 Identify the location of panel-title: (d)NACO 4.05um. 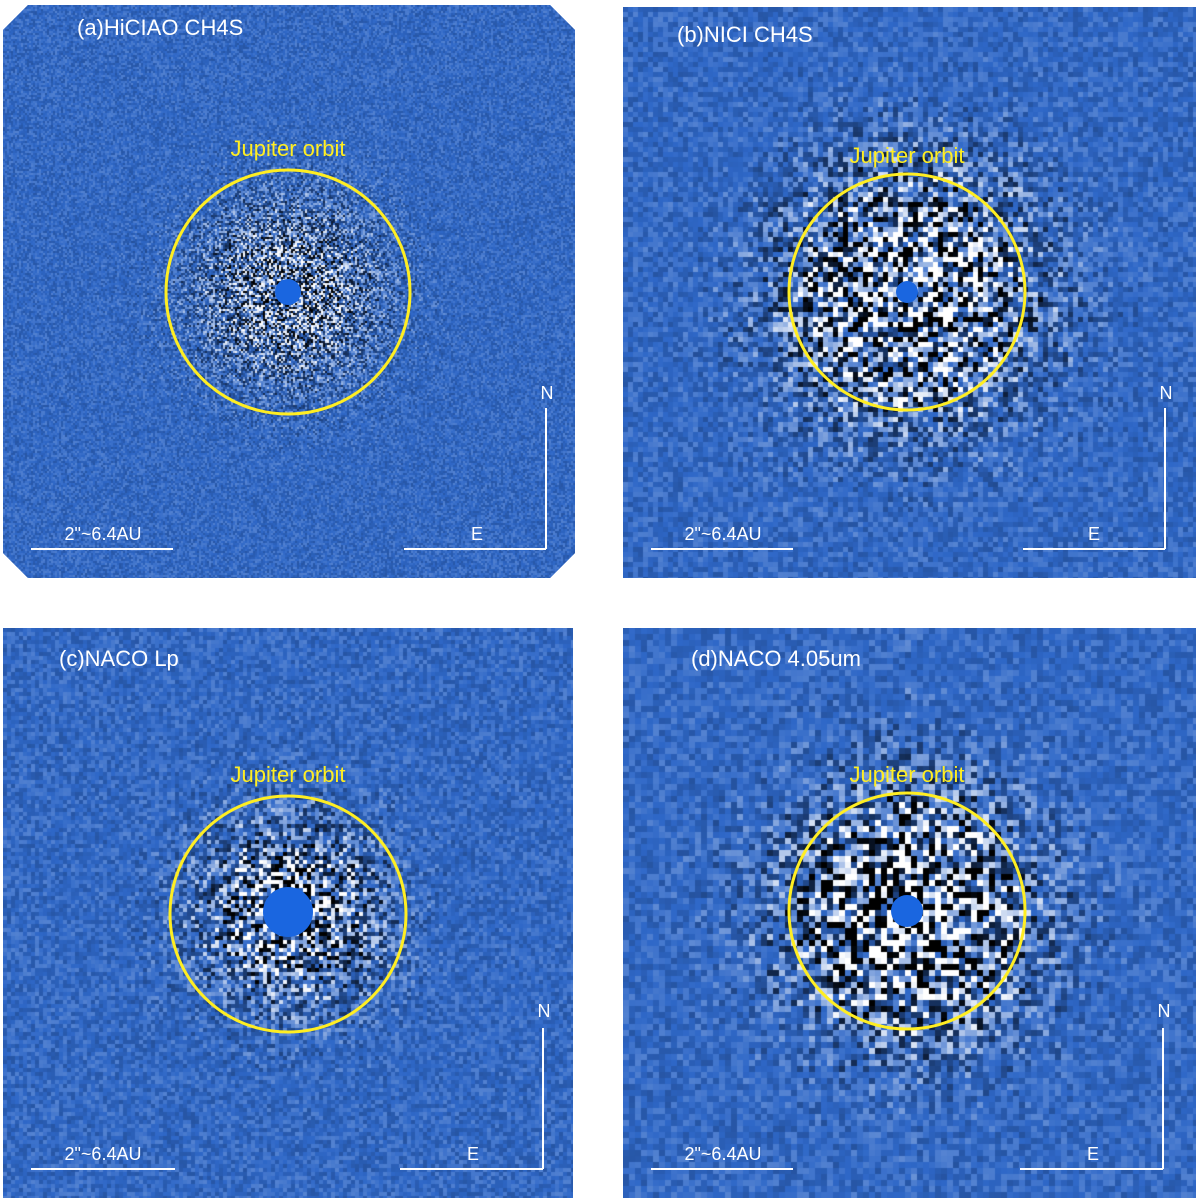
(776, 658).